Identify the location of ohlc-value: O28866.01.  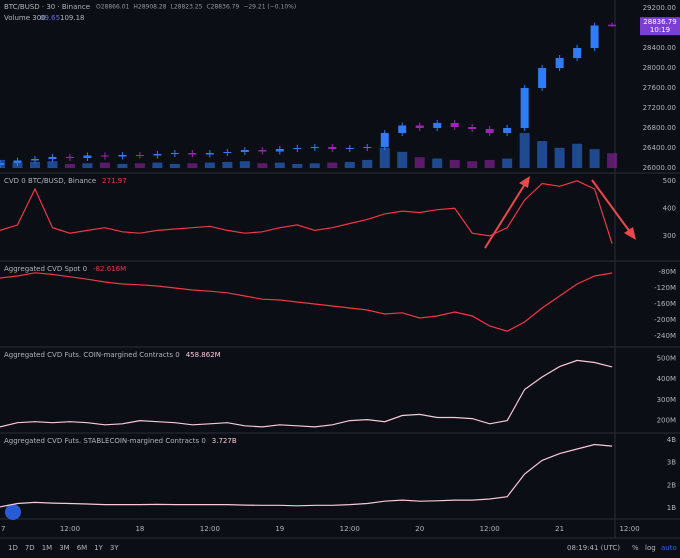
(113, 7).